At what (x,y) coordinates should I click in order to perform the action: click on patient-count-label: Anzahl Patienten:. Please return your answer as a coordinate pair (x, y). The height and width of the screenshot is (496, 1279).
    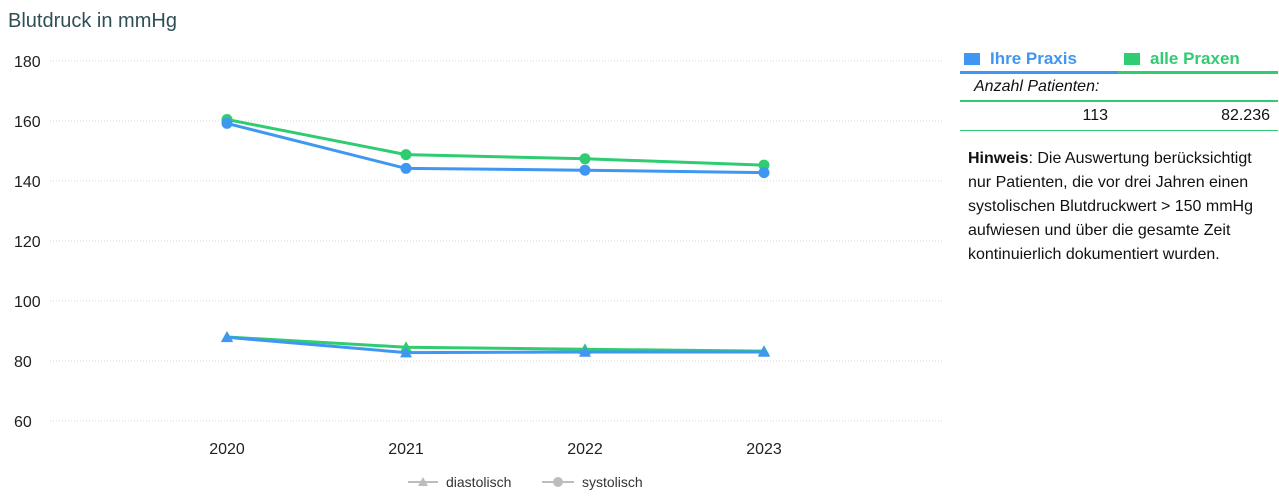
    Looking at the image, I should click on (1119, 88).